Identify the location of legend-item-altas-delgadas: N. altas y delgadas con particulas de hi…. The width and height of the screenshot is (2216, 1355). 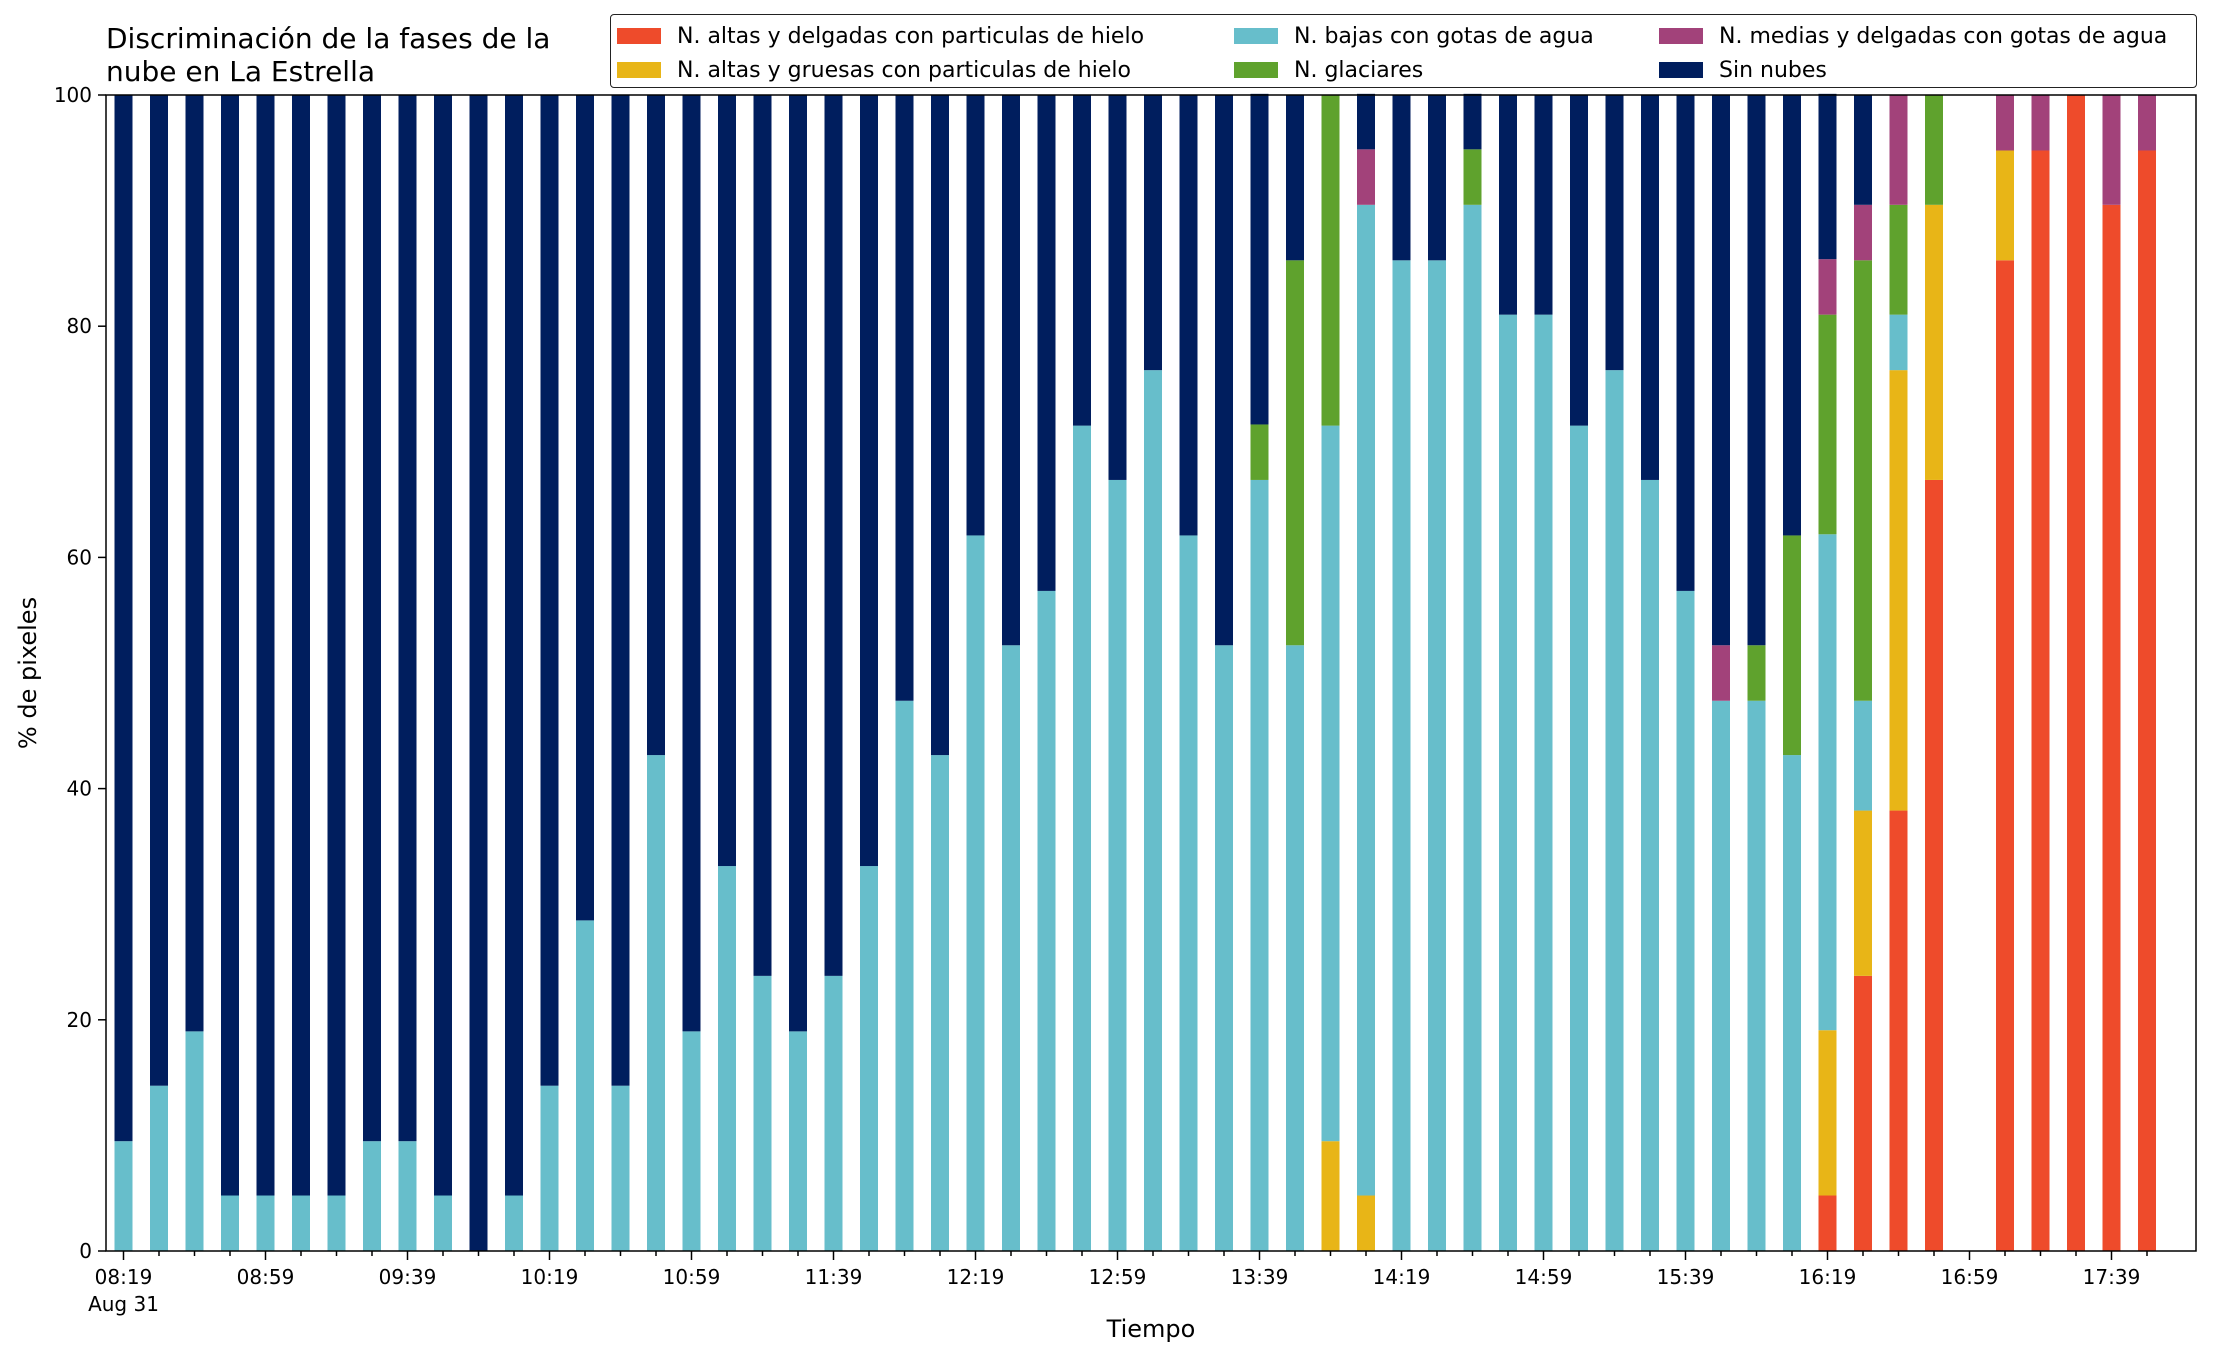
(925, 36).